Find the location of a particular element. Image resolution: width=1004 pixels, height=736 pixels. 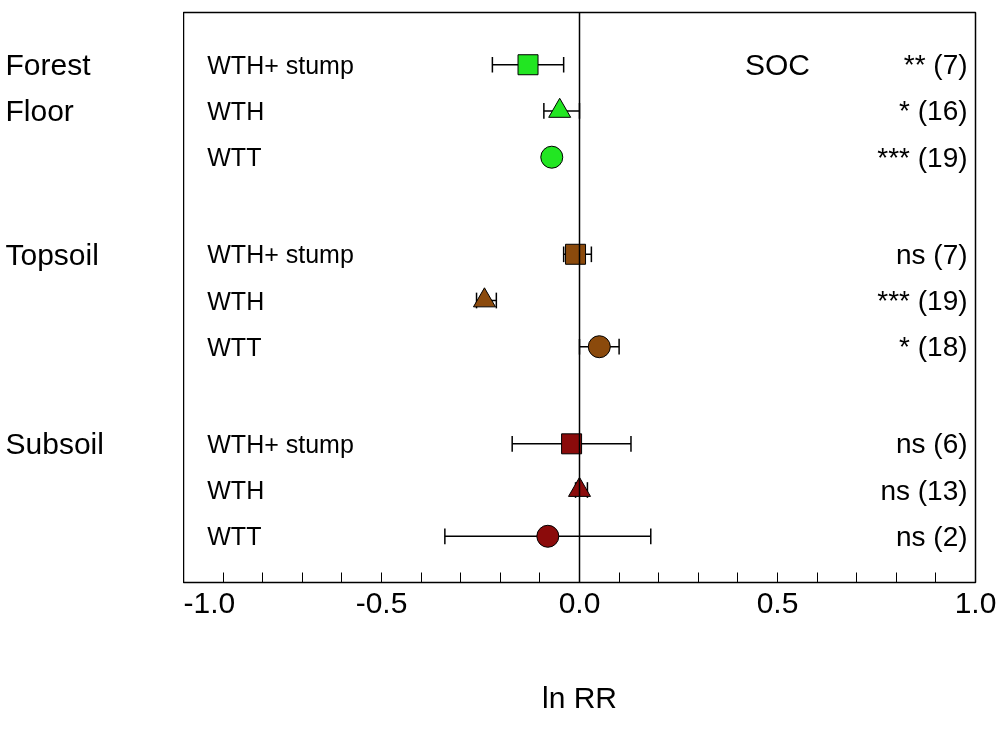

text: ns (13) is located at coordinates (924, 490).